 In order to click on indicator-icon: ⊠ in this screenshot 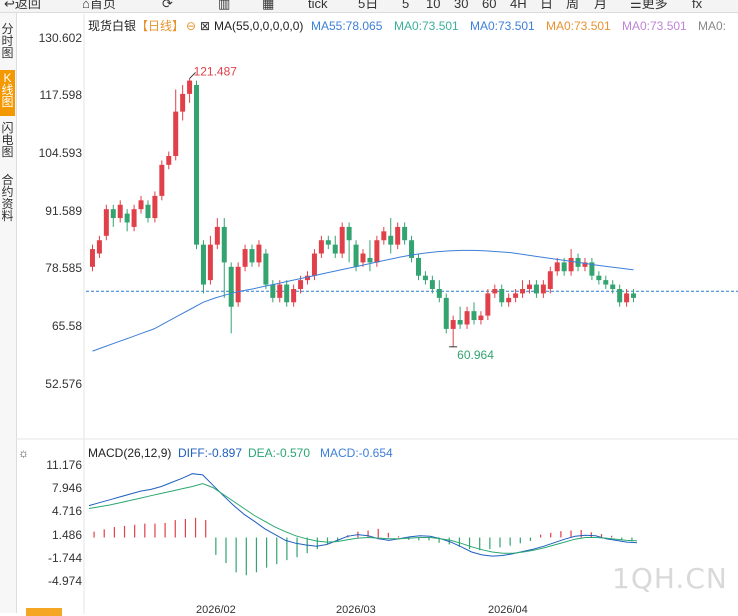, I will do `click(205, 26)`.